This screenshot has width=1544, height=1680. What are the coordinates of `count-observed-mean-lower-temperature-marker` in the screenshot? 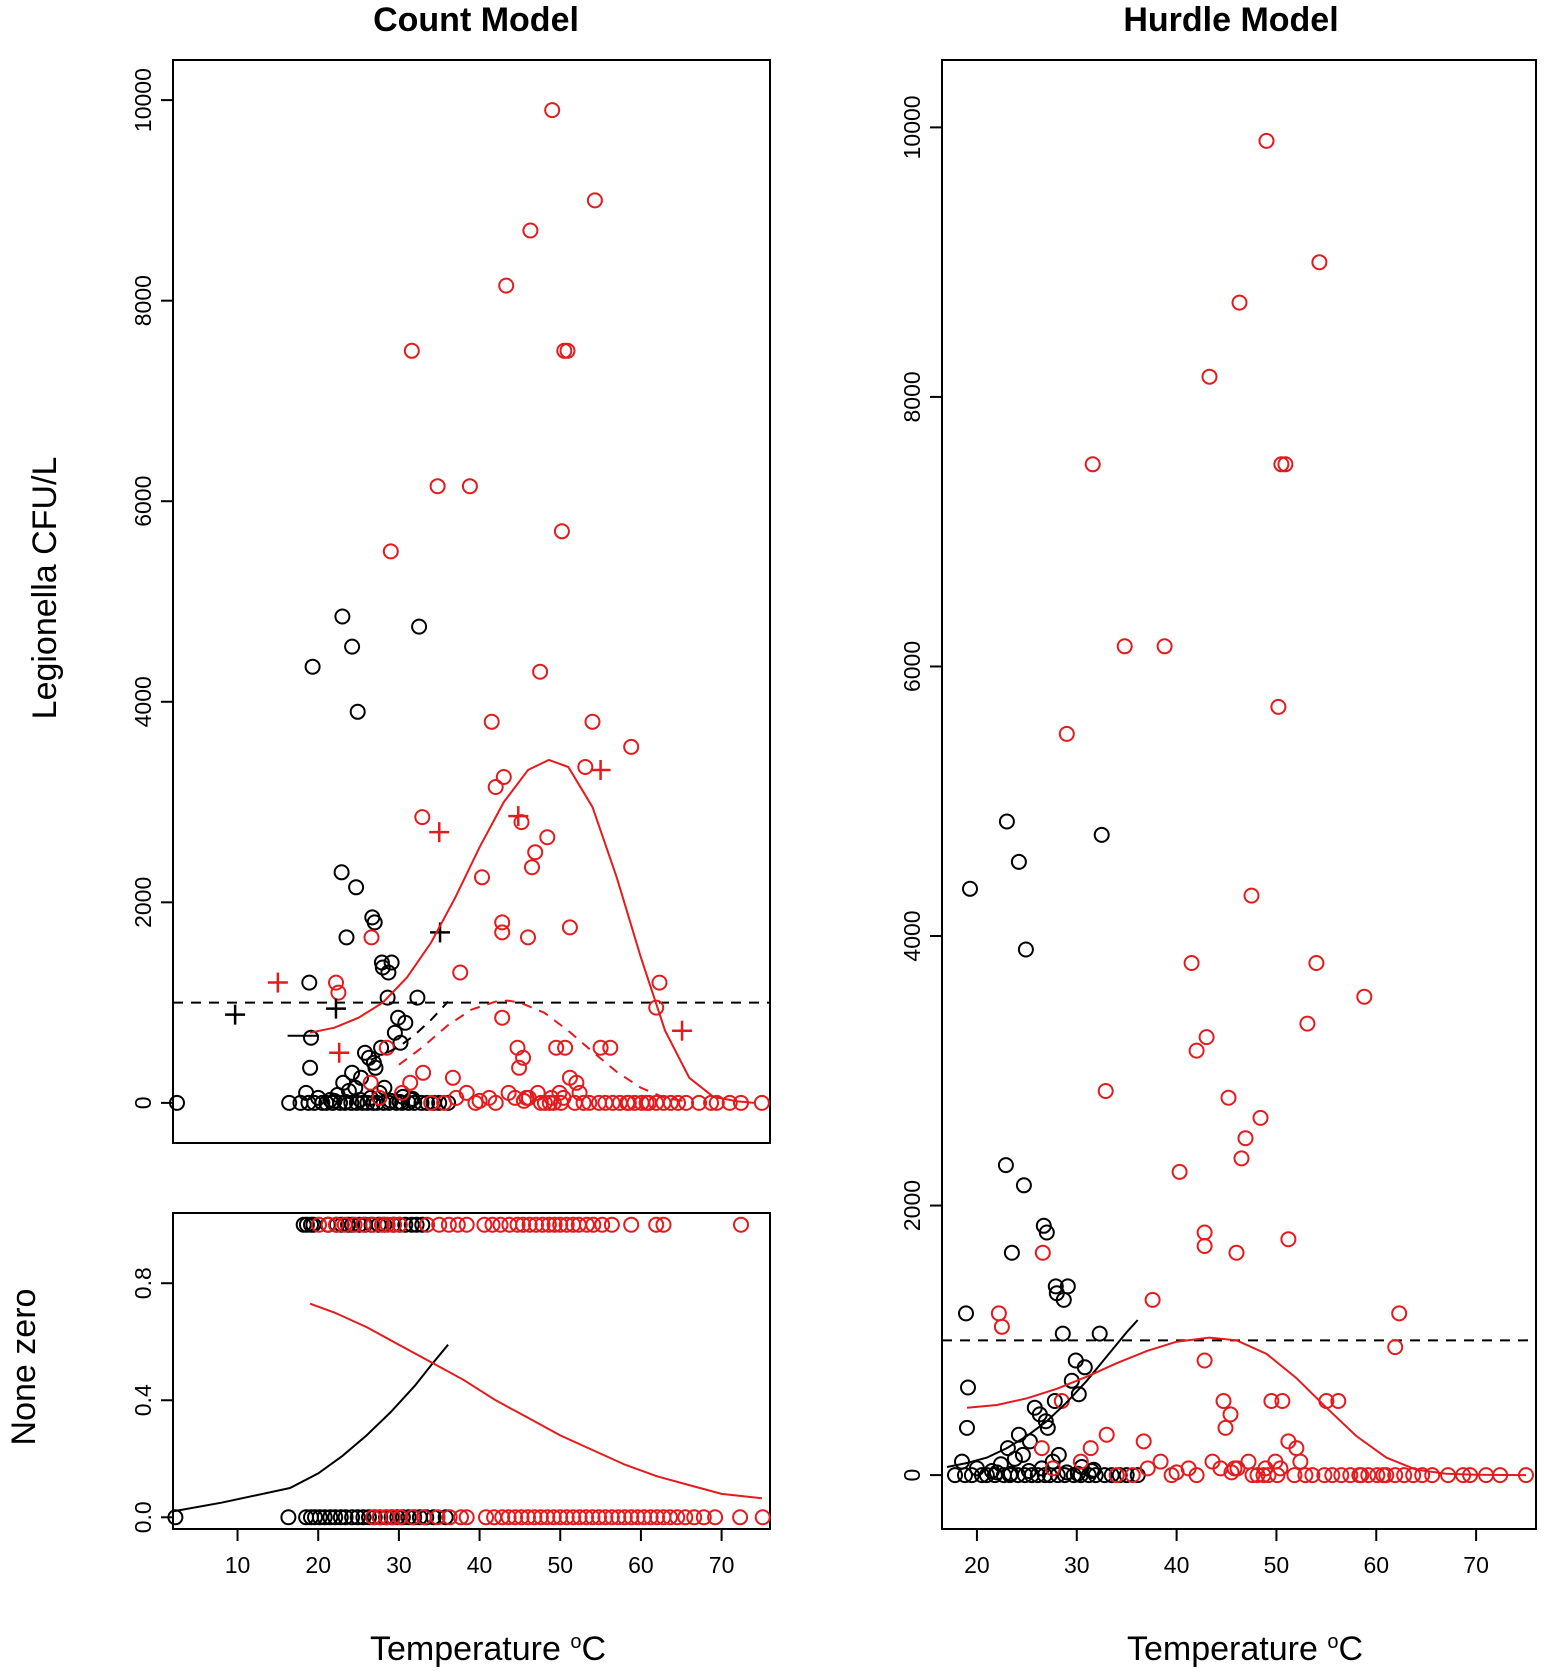 It's located at (235, 1014).